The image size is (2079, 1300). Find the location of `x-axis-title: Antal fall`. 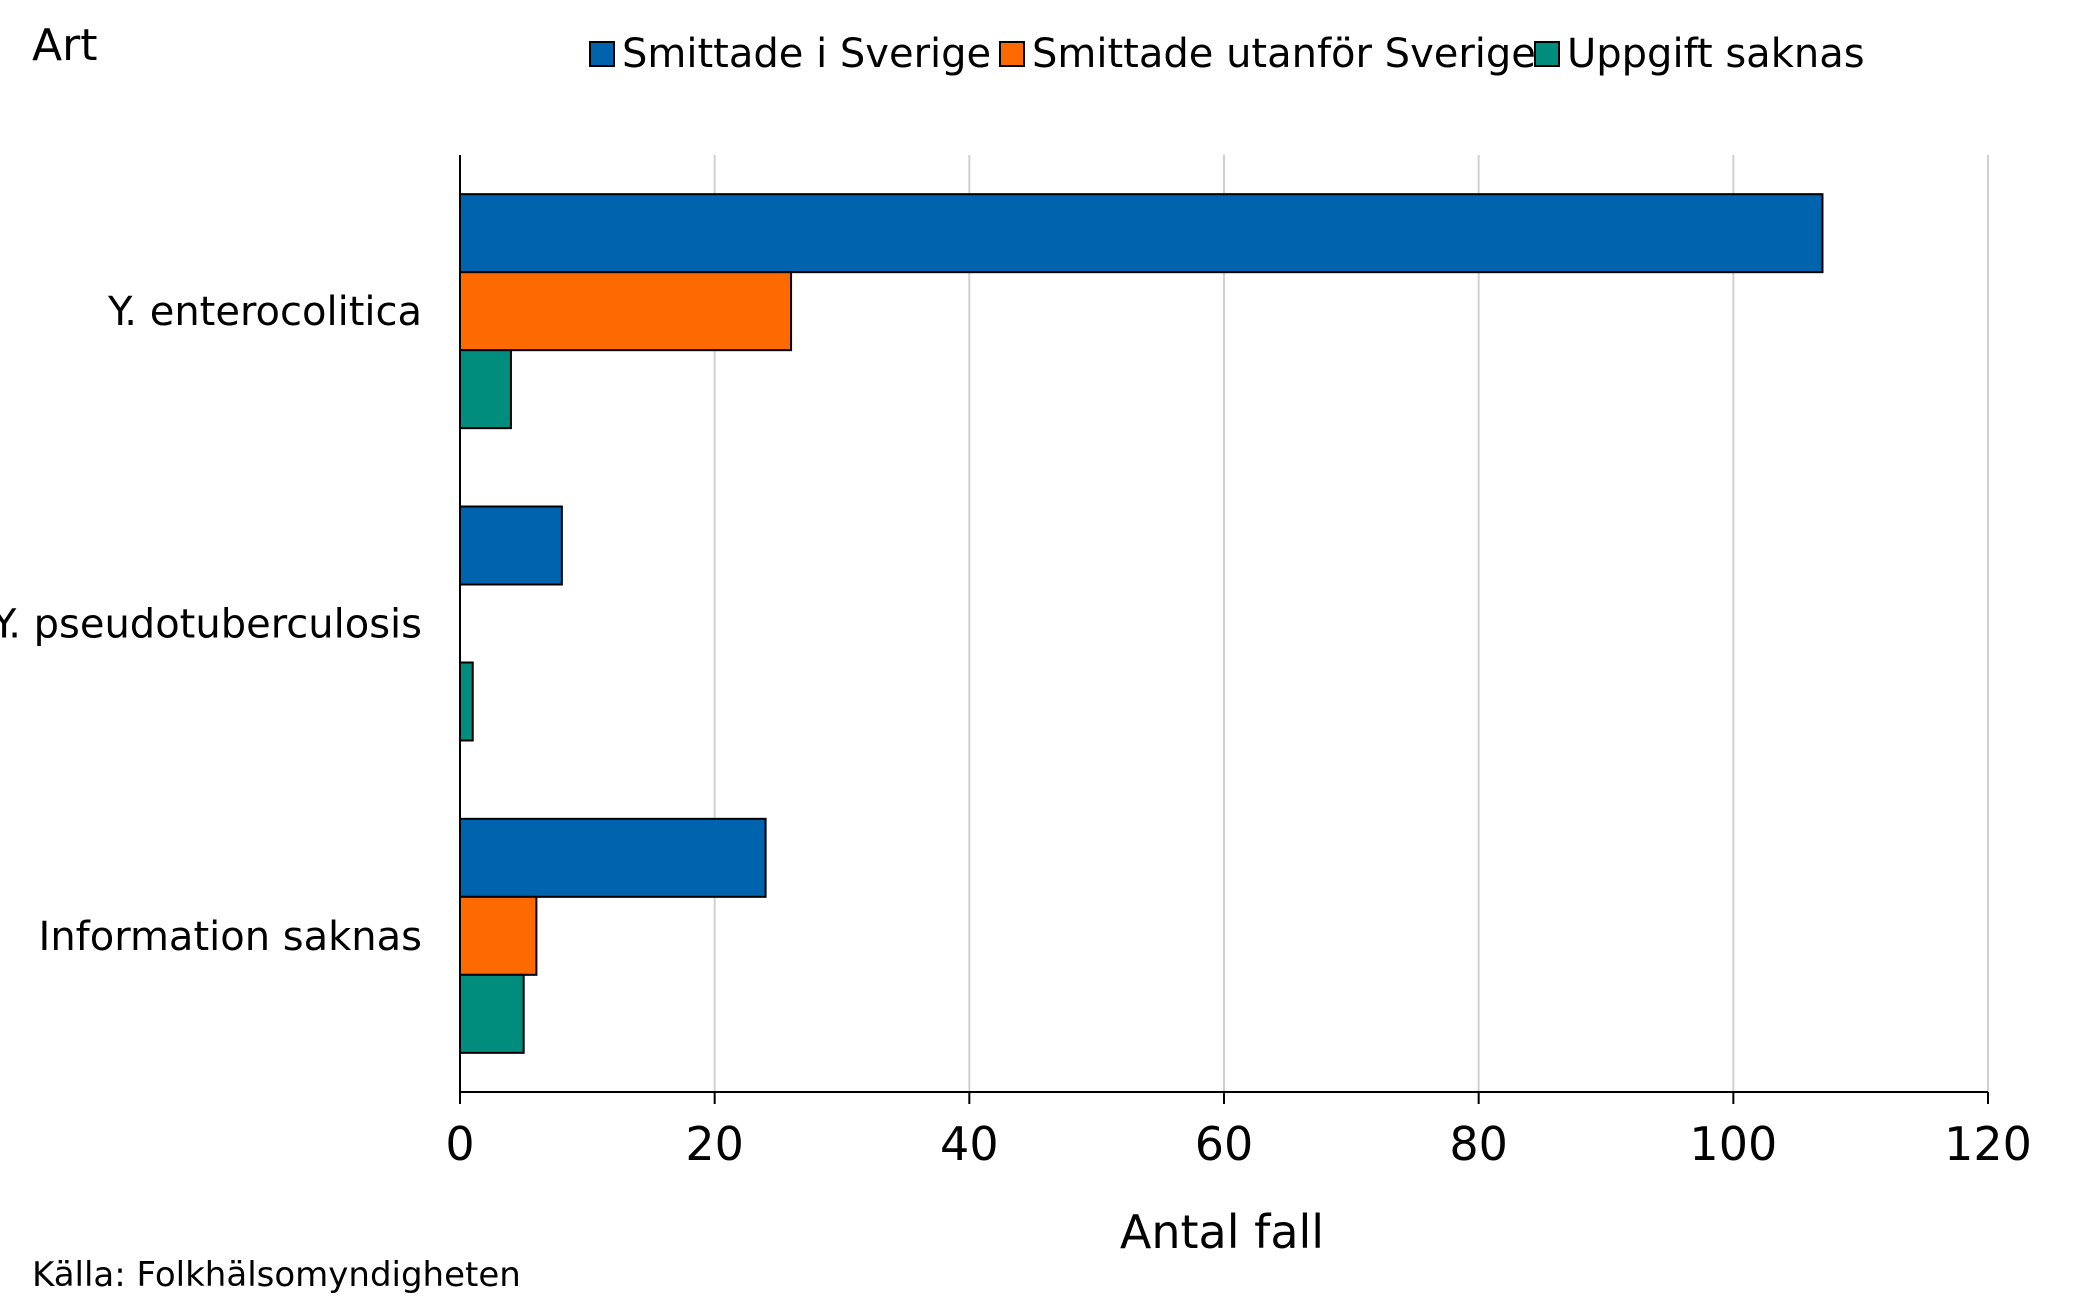

x-axis-title: Antal fall is located at coordinates (1222, 1232).